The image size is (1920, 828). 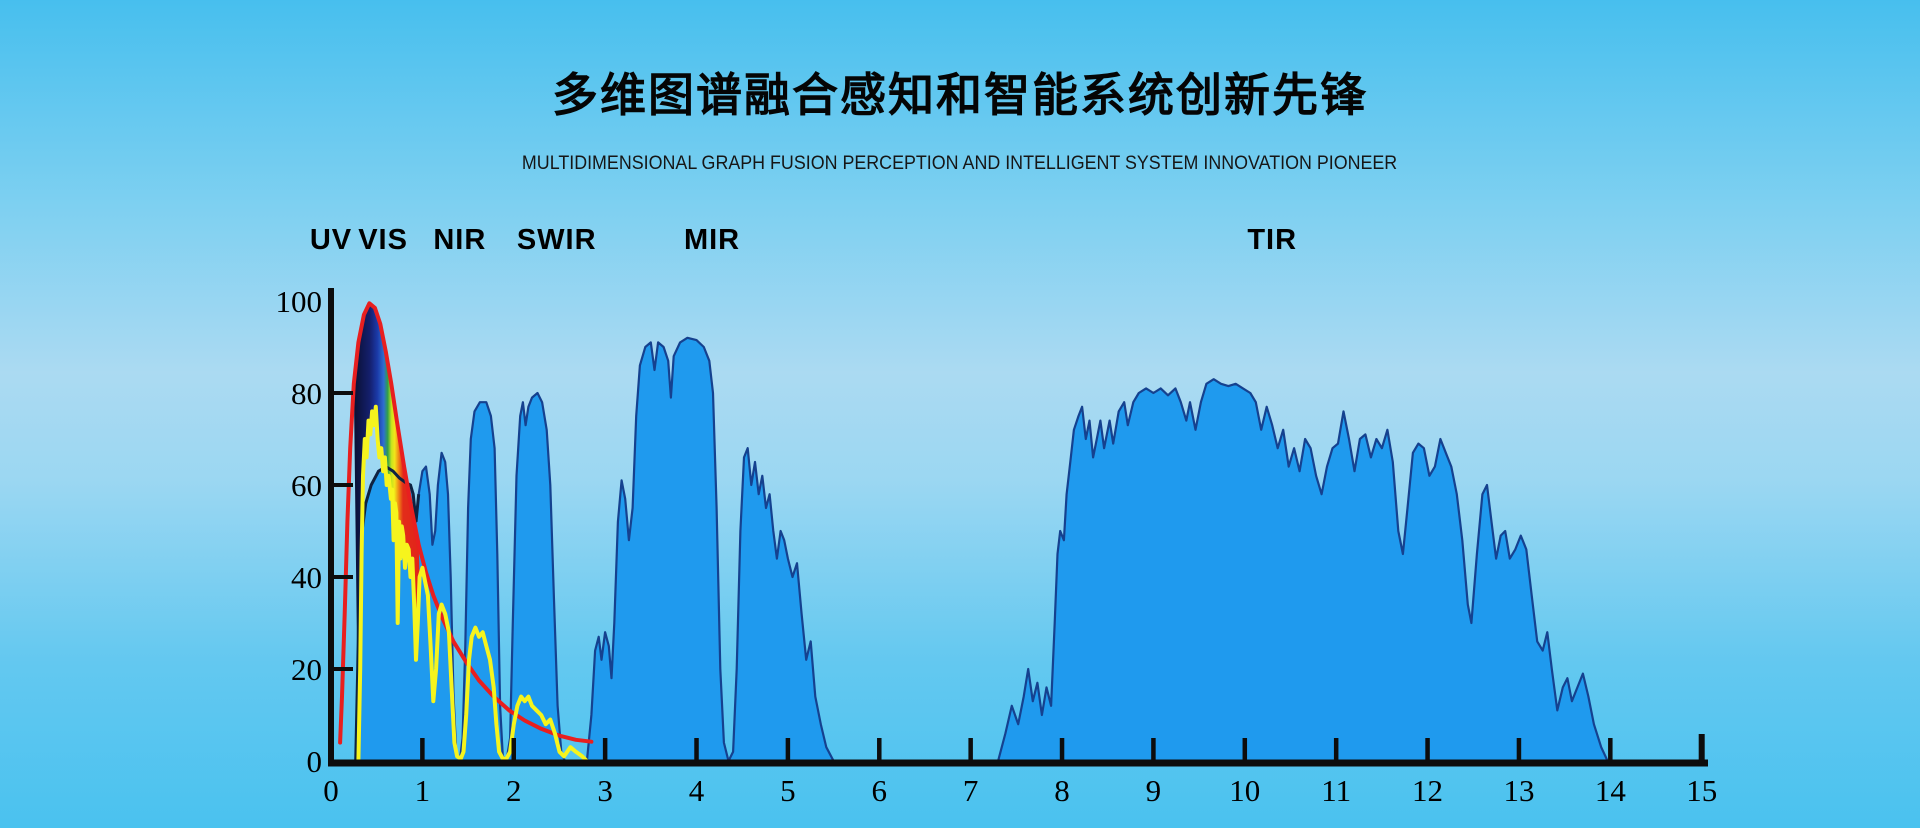 What do you see at coordinates (1427, 790) in the screenshot?
I see `x-tick-label: 12` at bounding box center [1427, 790].